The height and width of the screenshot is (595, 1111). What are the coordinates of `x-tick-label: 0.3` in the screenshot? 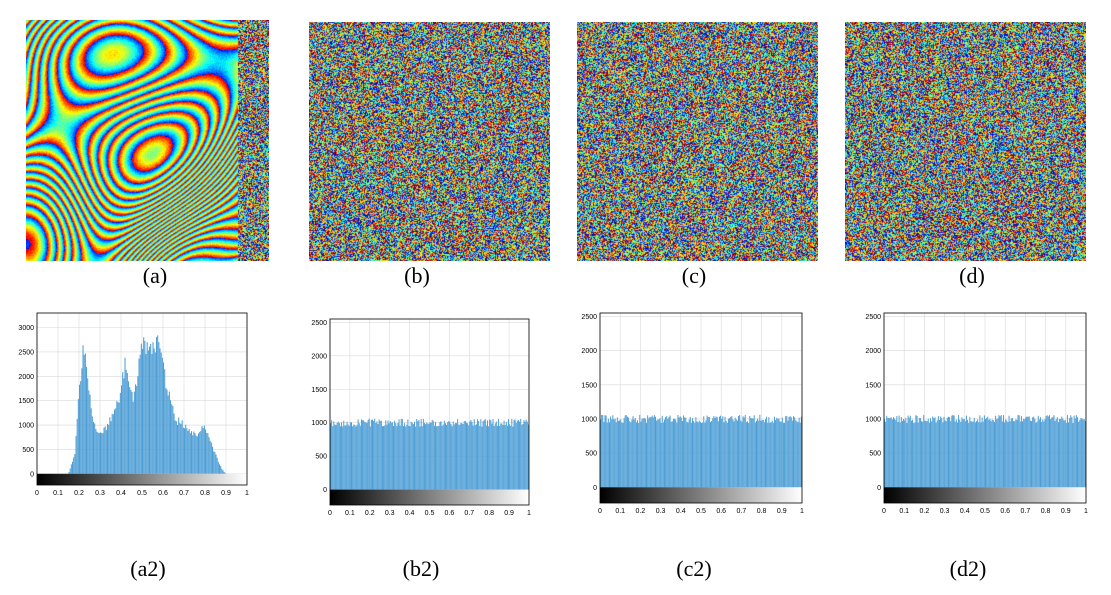 It's located at (100, 493).